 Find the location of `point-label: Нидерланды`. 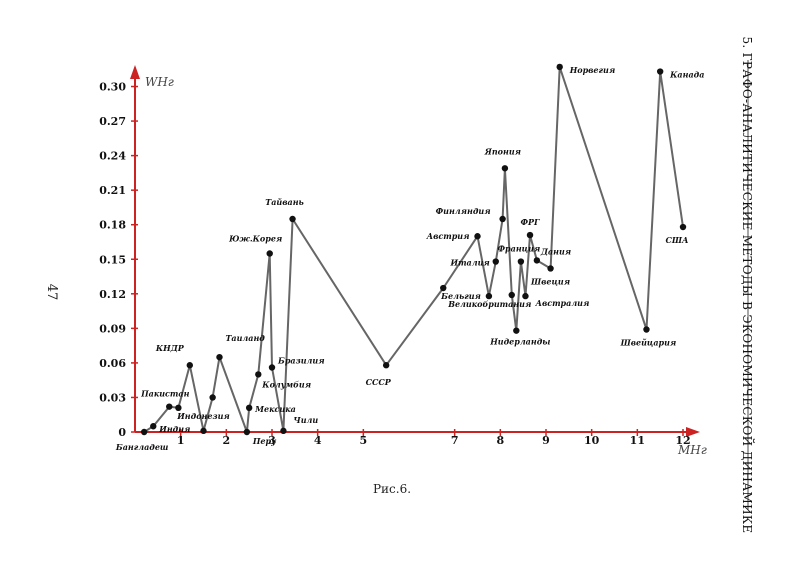

point-label: Нидерланды is located at coordinates (519, 342).